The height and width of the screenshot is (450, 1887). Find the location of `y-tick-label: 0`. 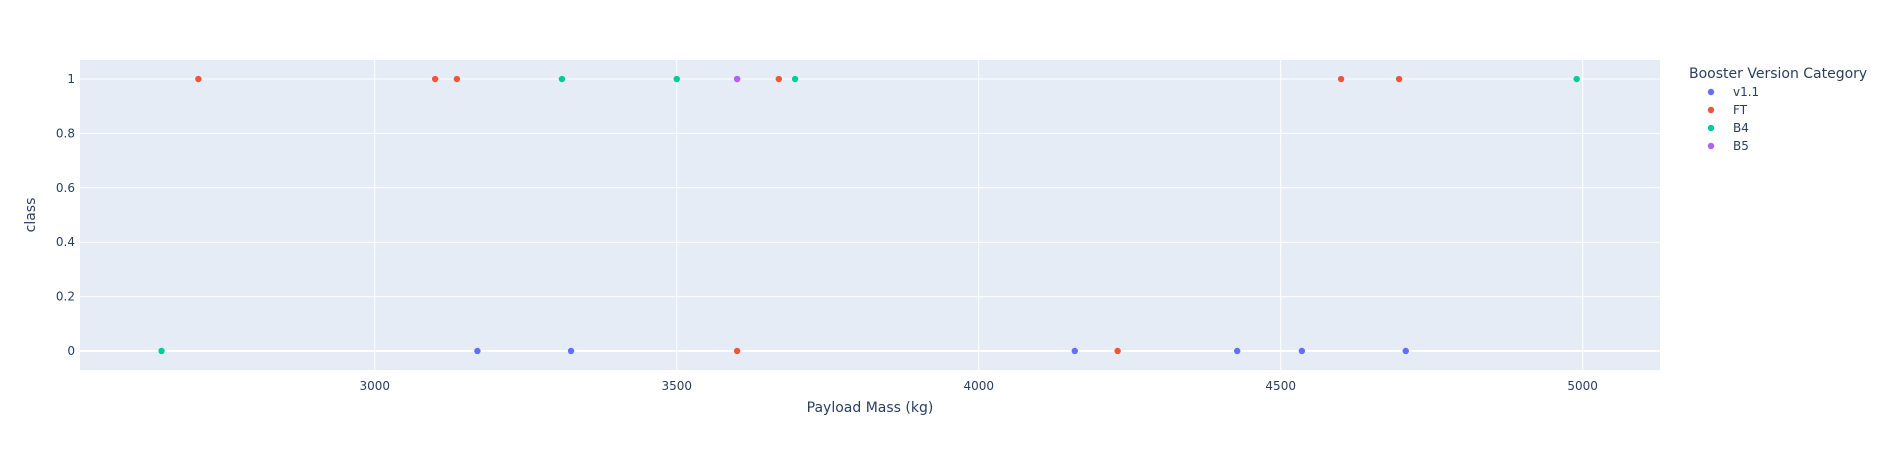

y-tick-label: 0 is located at coordinates (71, 351).